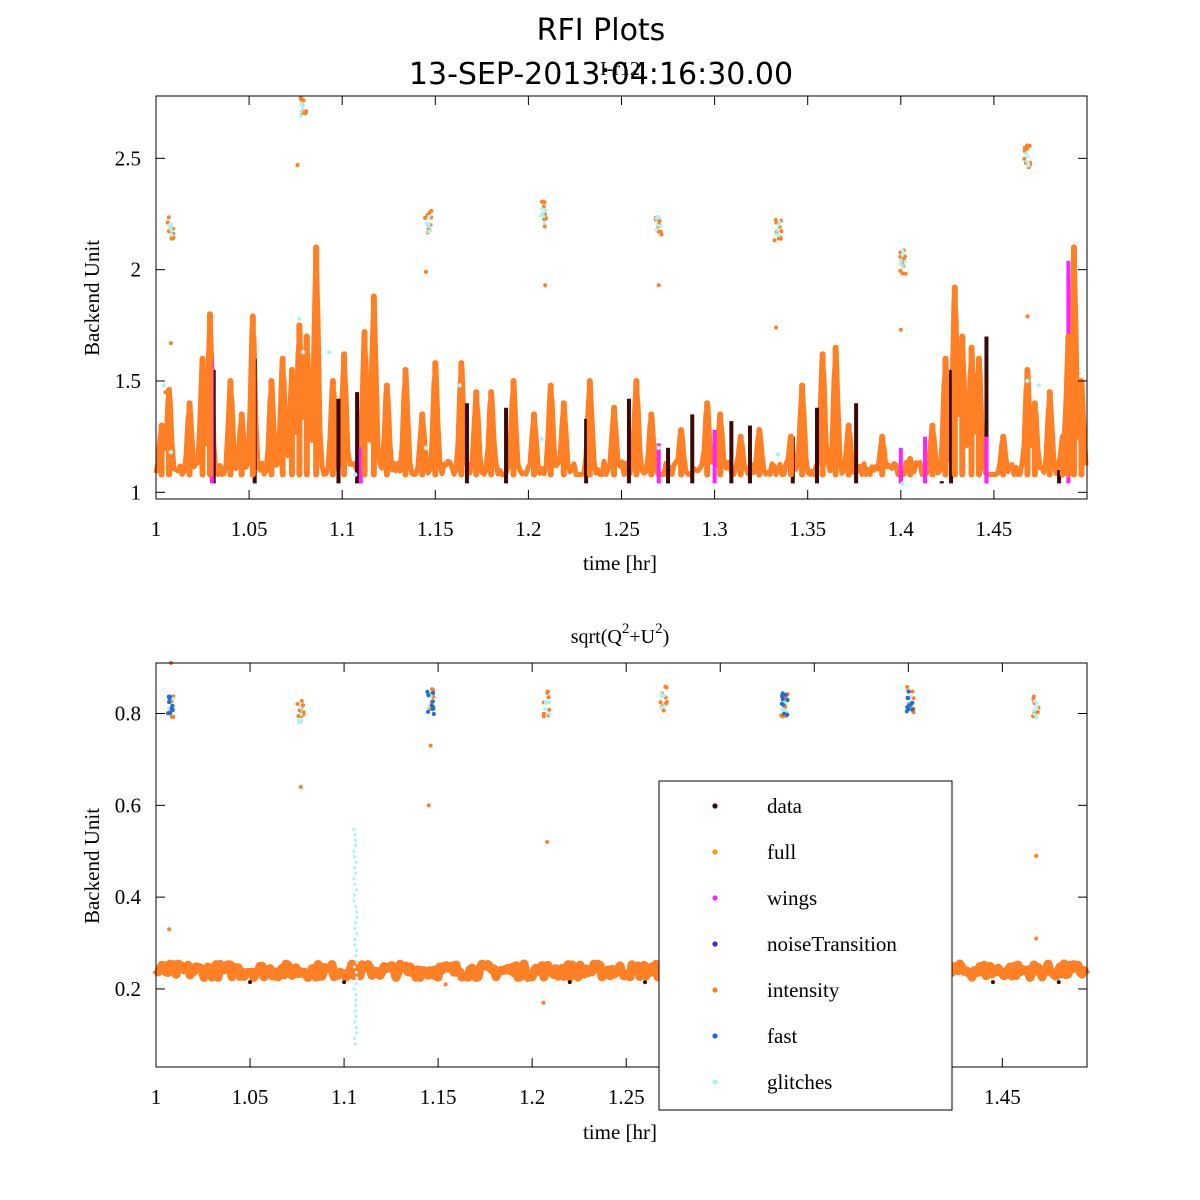  Describe the element at coordinates (642, 637) in the screenshot. I see `bottom-title-part: +U` at that location.